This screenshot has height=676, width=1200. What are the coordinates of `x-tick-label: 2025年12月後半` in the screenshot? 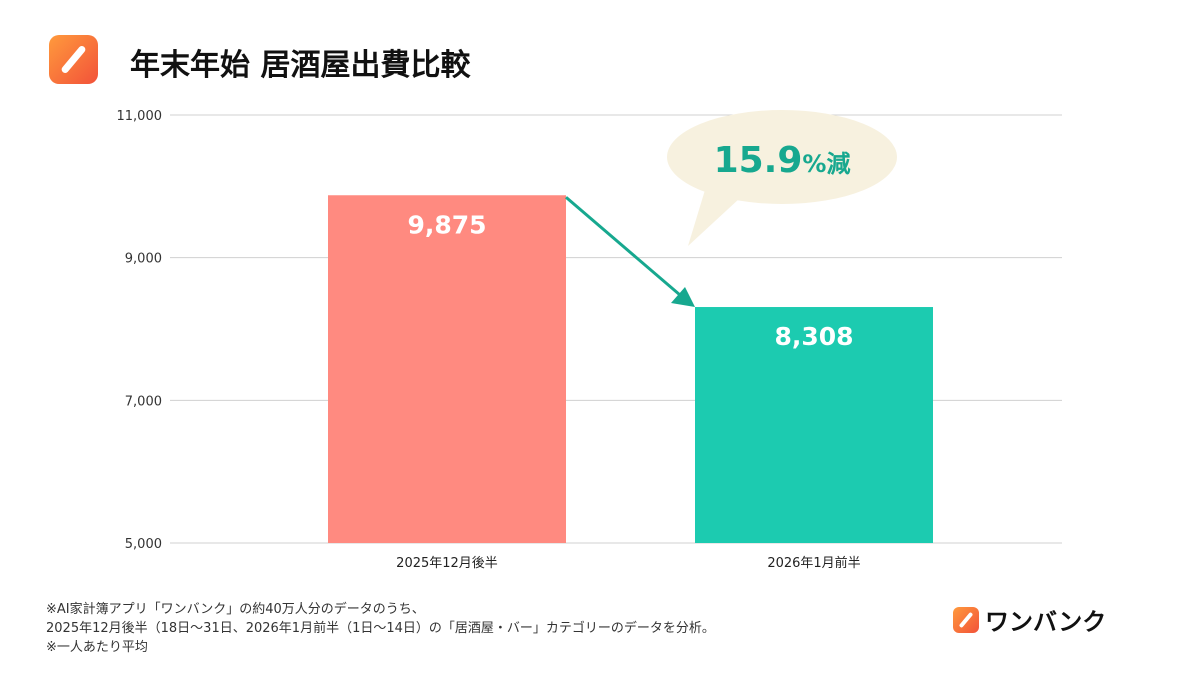 It's located at (447, 563).